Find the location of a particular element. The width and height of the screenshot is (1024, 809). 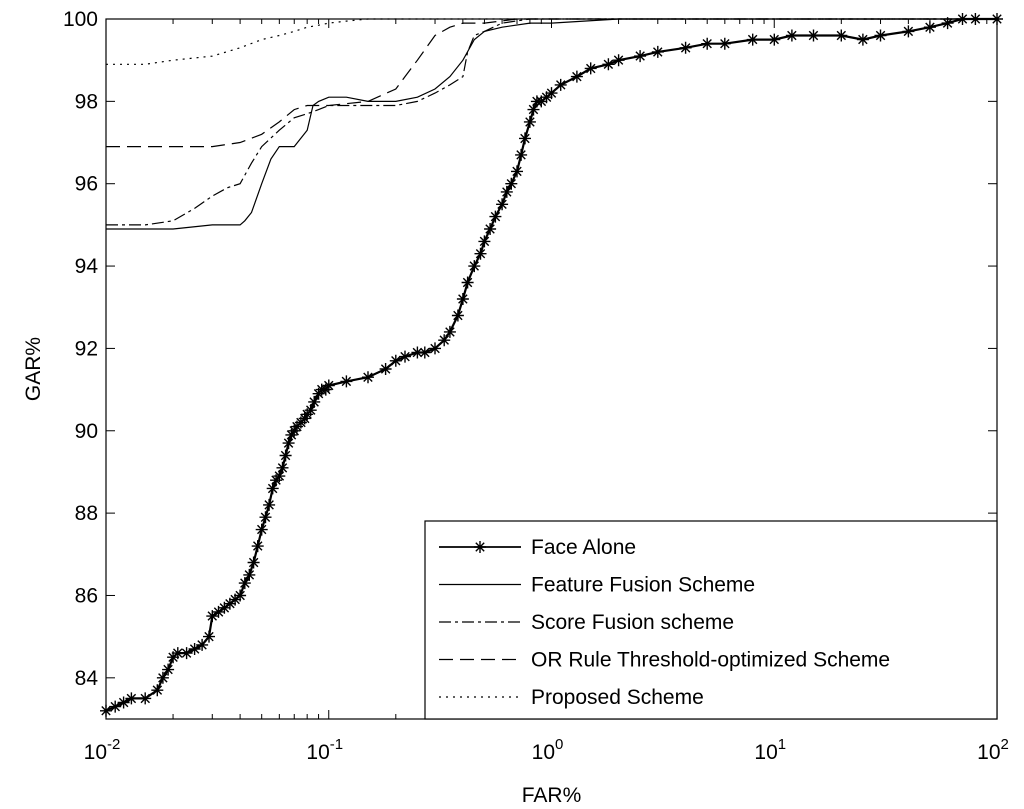

x-tick-label: 10² is located at coordinates (993, 750).